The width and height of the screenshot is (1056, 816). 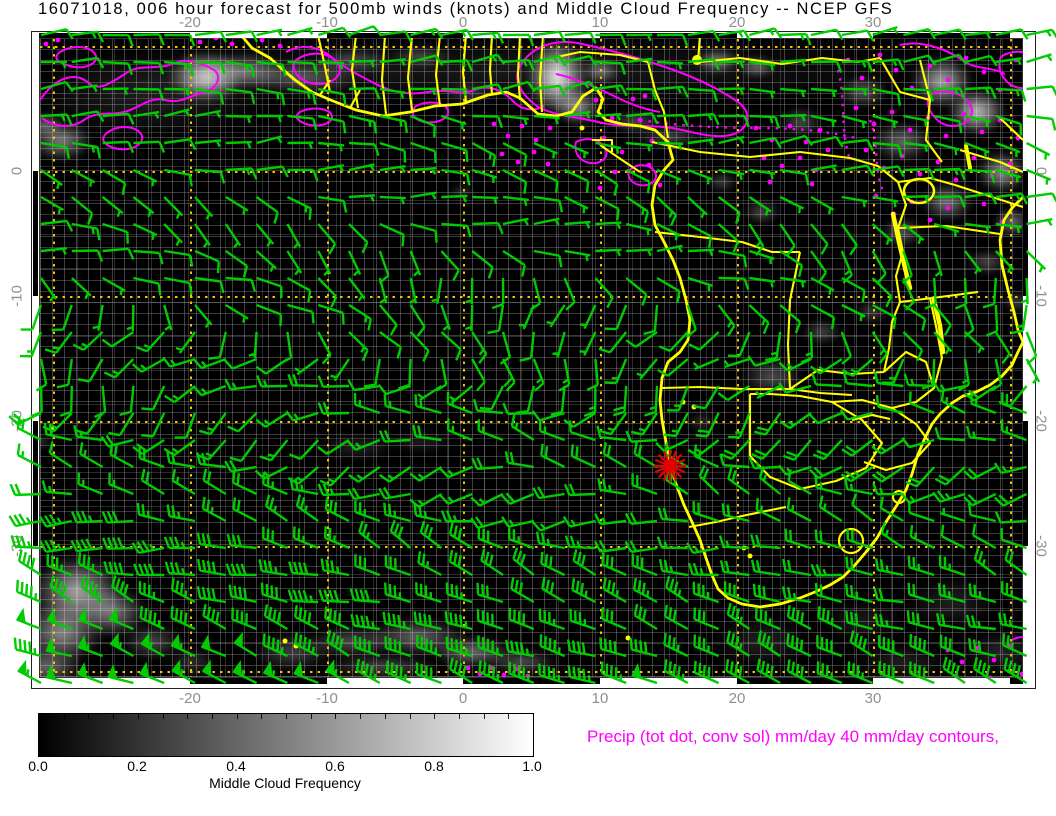 What do you see at coordinates (873, 22) in the screenshot?
I see `axis-label-top-longitude: 30` at bounding box center [873, 22].